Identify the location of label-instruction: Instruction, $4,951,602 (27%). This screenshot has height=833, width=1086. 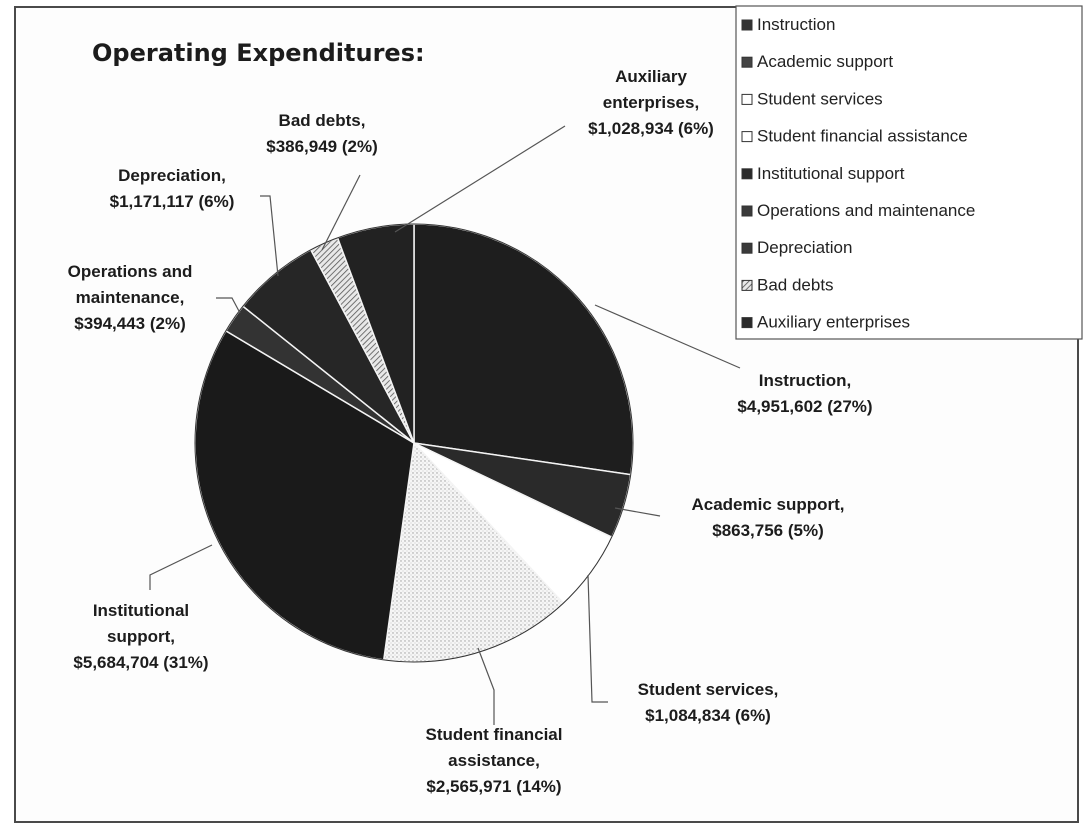
(804, 393).